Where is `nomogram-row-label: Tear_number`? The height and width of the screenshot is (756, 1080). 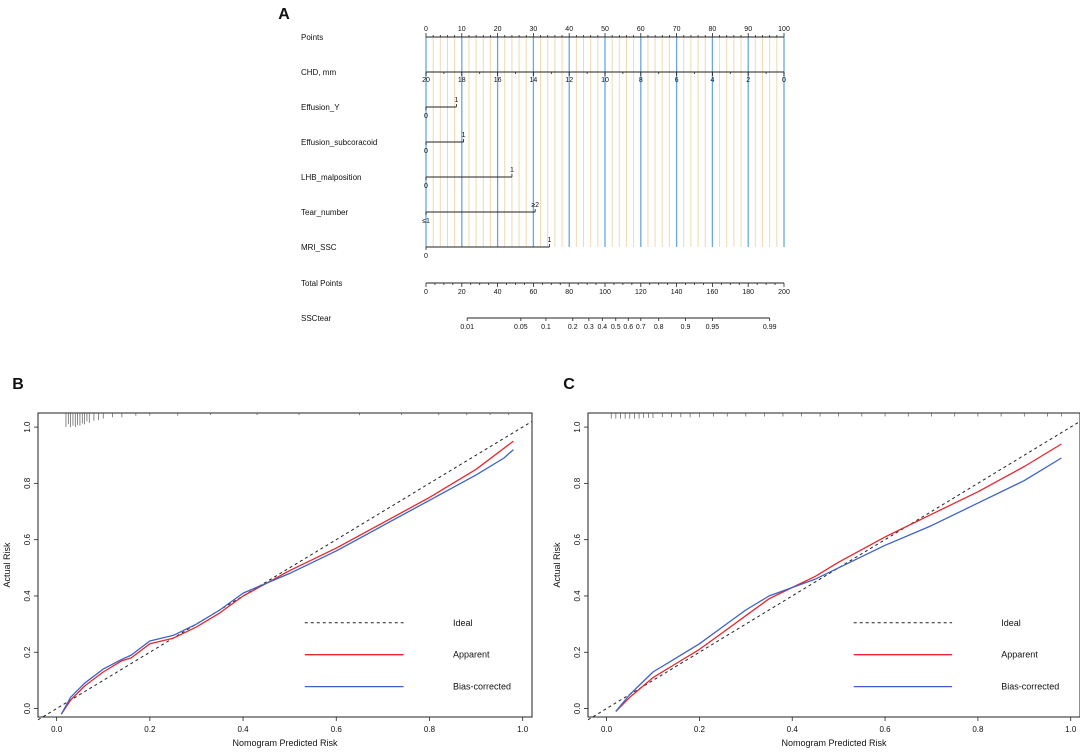 nomogram-row-label: Tear_number is located at coordinates (324, 212).